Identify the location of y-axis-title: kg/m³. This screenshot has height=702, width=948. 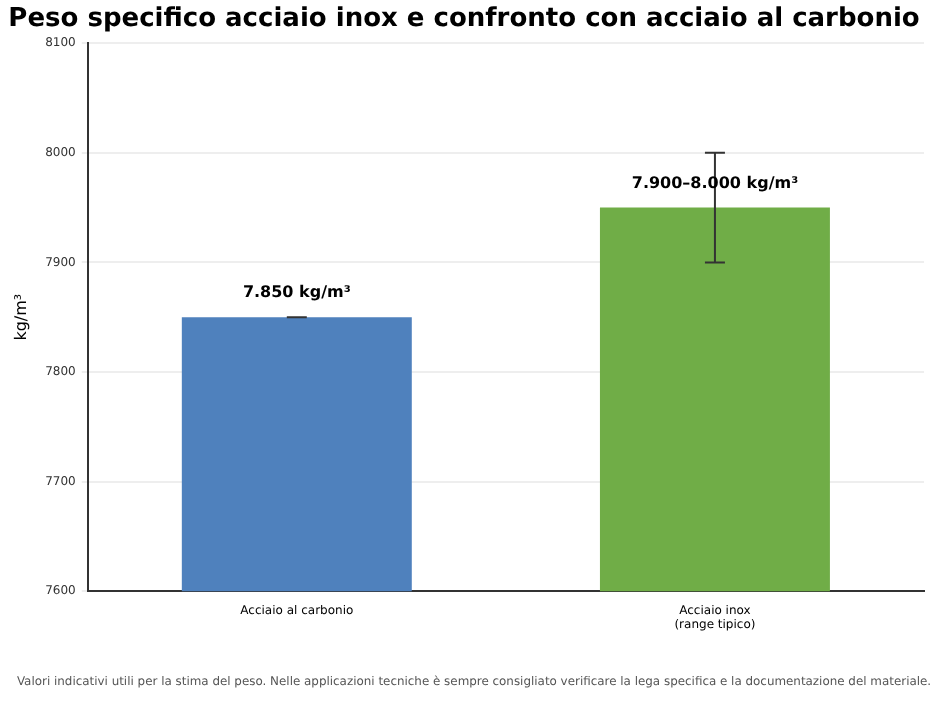
(20, 317).